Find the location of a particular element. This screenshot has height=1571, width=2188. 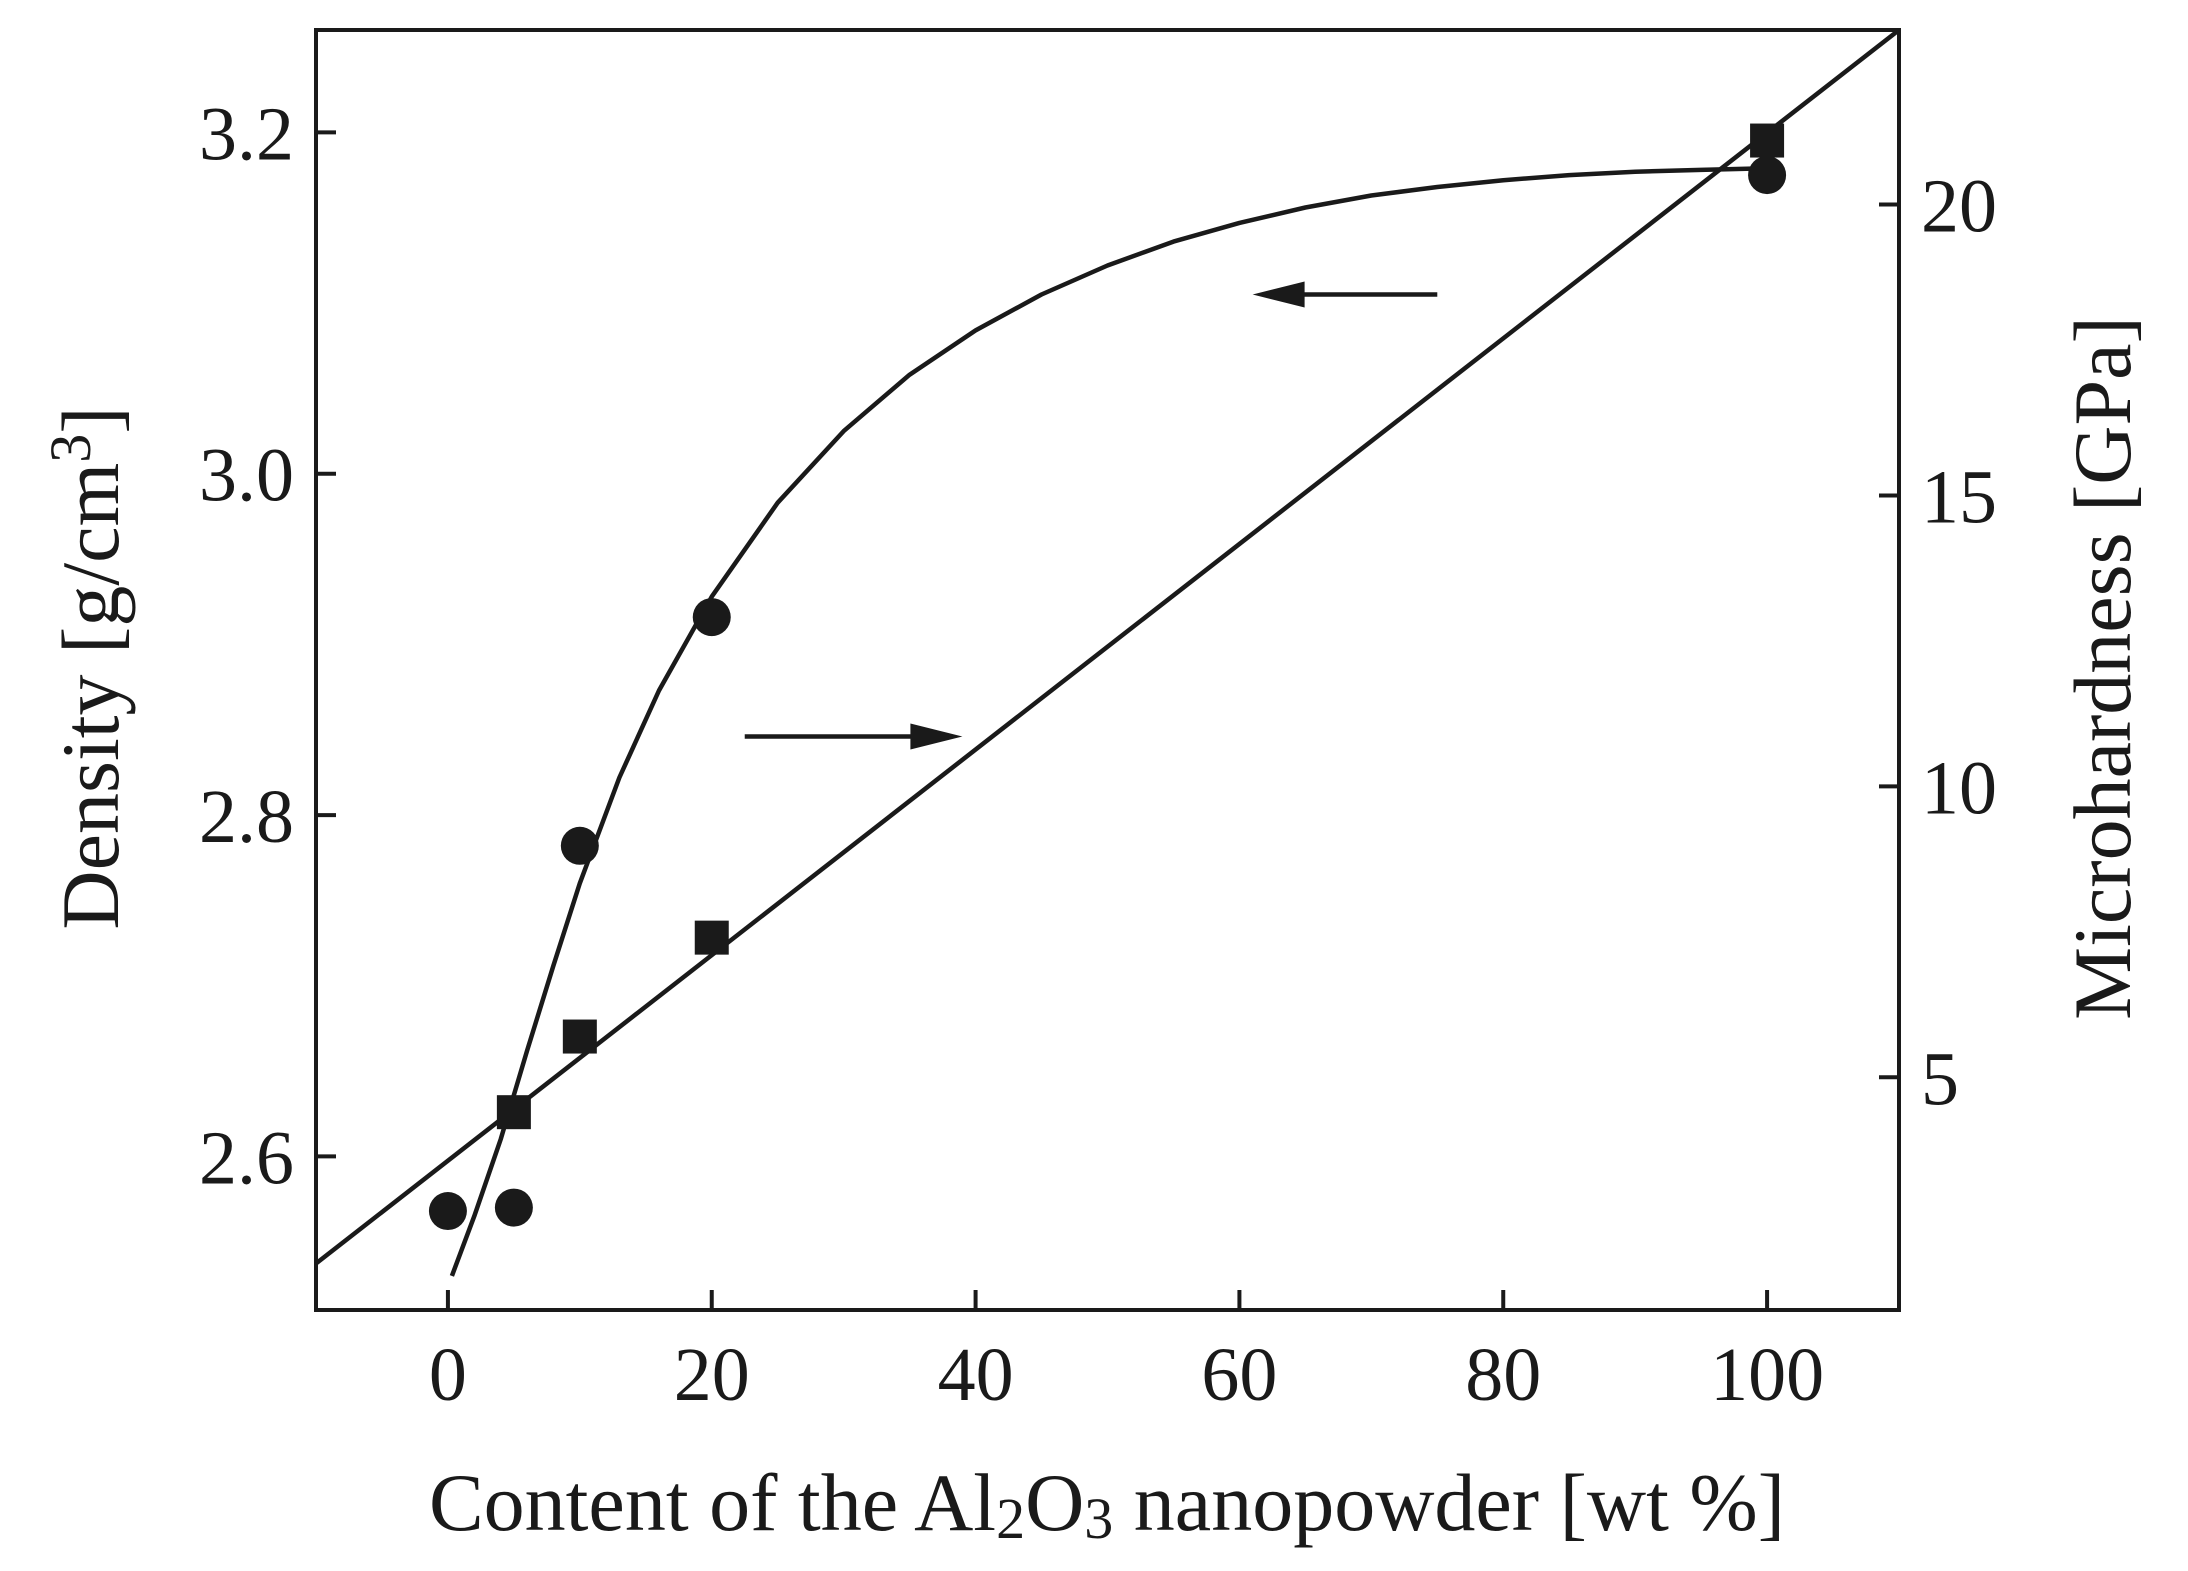

x-axis-title-sub1: 2 is located at coordinates (1010, 1518).